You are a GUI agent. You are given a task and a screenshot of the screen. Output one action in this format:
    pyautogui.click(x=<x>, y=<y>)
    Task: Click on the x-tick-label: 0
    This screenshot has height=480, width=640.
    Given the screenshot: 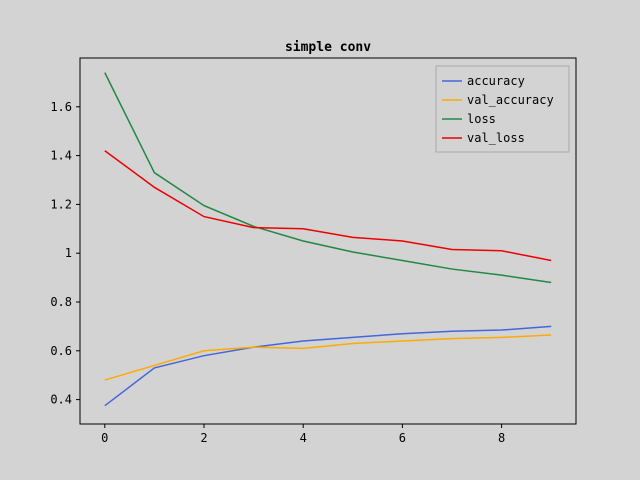 What is the action you would take?
    pyautogui.click(x=104, y=438)
    